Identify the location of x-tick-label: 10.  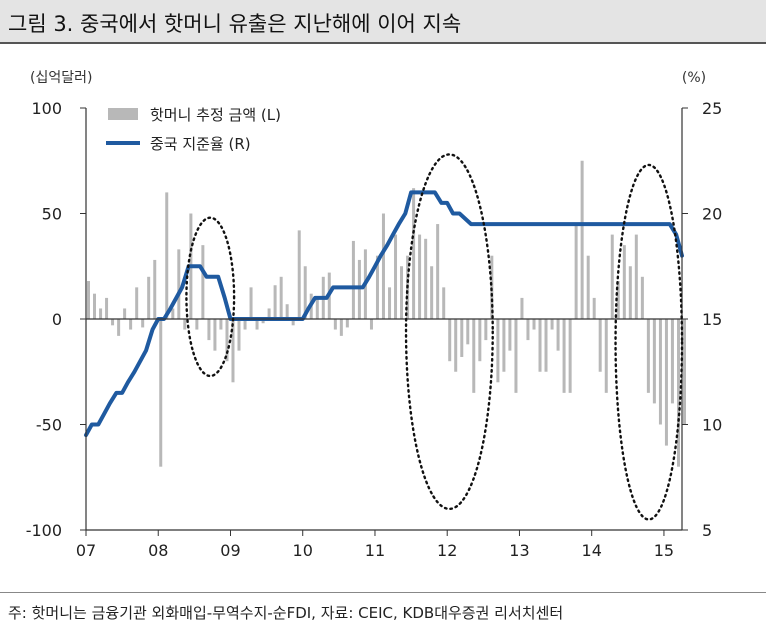
(303, 550).